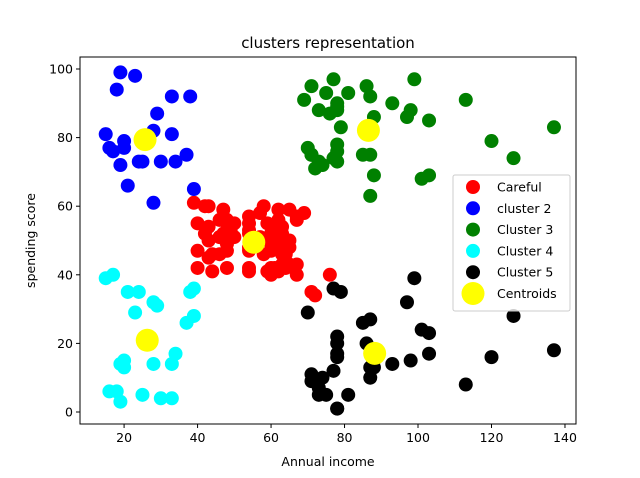  What do you see at coordinates (328, 461) in the screenshot?
I see `x-axis-label: Annual income` at bounding box center [328, 461].